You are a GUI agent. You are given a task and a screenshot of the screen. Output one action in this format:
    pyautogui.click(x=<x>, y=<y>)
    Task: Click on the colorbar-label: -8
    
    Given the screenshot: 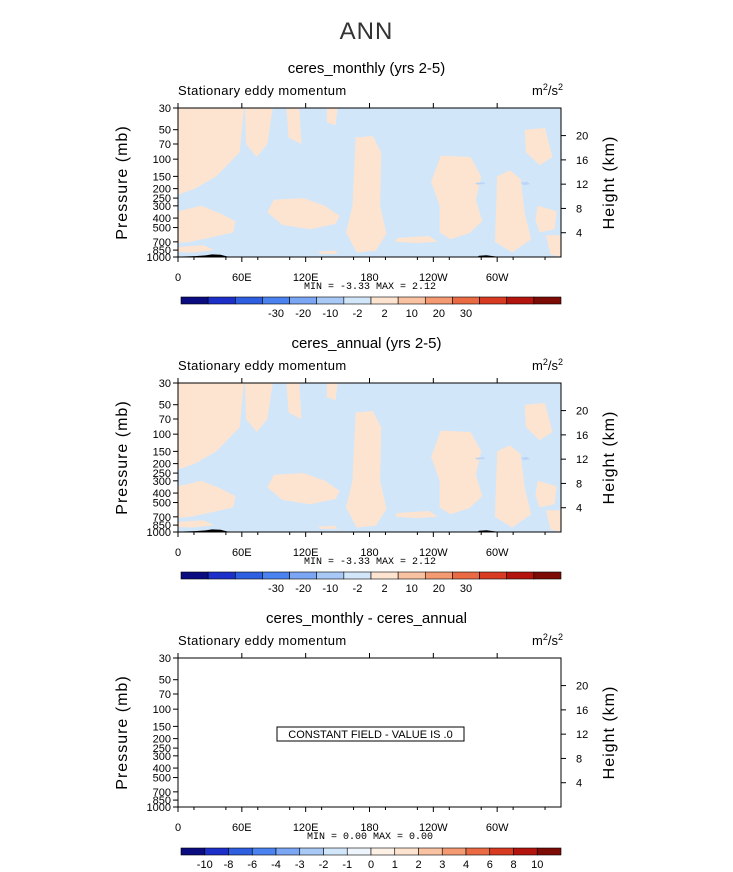 What is the action you would take?
    pyautogui.click(x=229, y=865)
    